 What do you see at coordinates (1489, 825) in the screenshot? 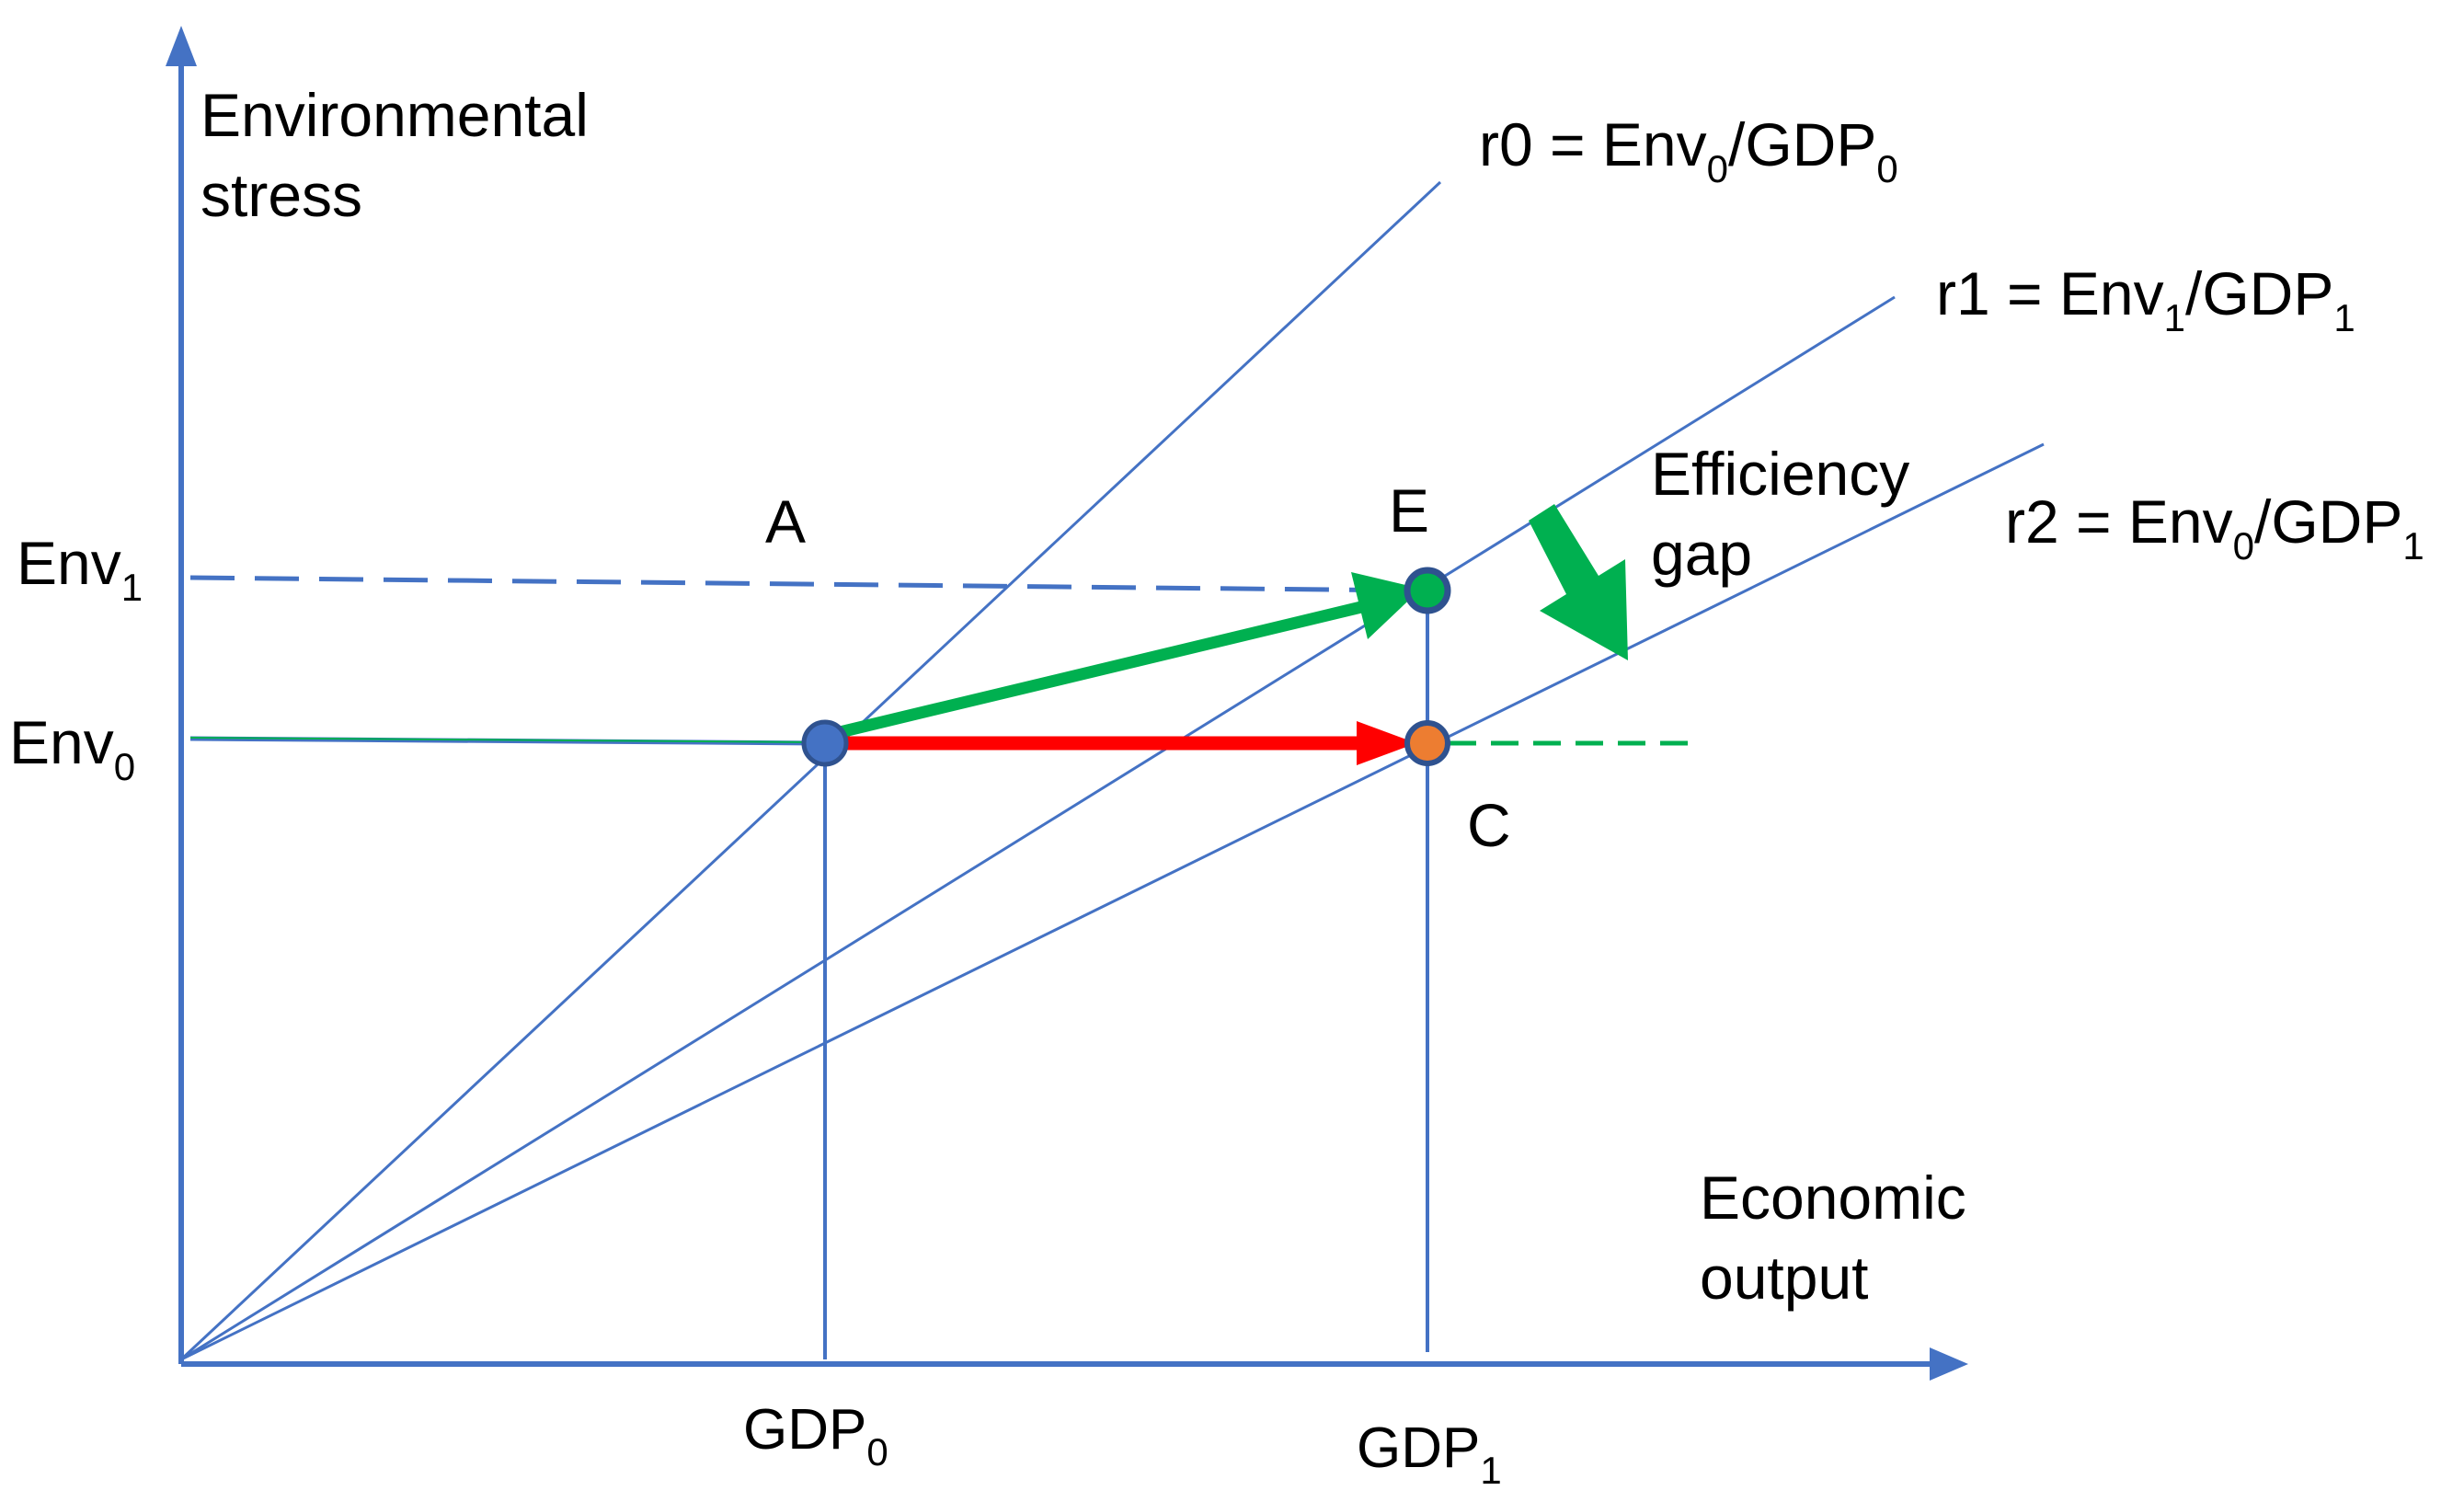
I see `point-c-label: C` at bounding box center [1489, 825].